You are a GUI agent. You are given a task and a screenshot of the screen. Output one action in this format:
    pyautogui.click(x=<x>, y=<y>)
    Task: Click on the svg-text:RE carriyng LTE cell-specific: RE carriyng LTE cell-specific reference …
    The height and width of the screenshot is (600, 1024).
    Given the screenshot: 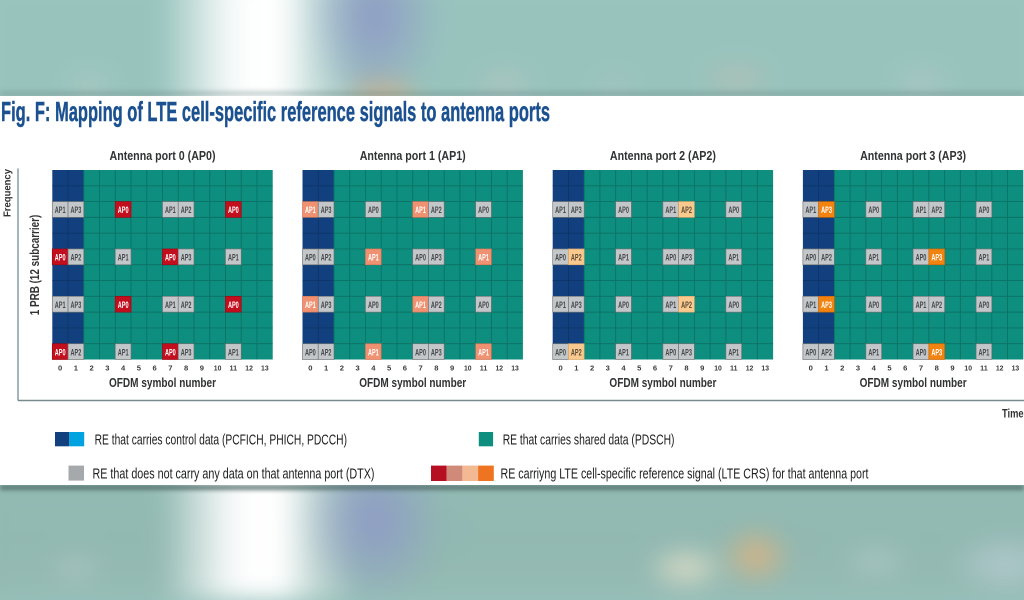 What is the action you would take?
    pyautogui.click(x=685, y=474)
    